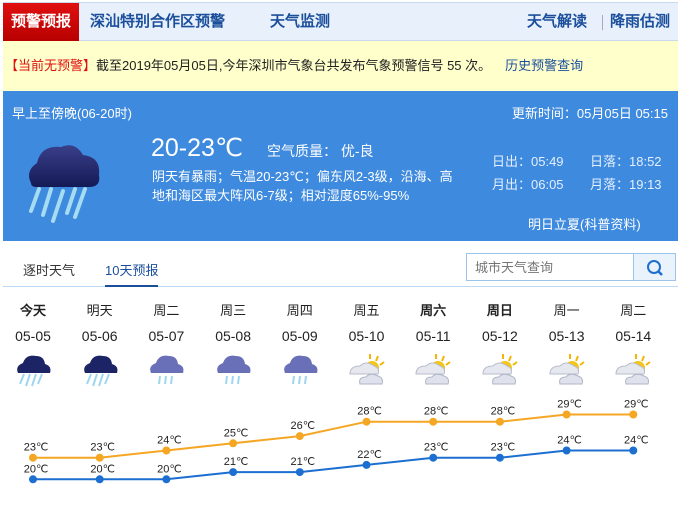 The image size is (678, 511). What do you see at coordinates (236, 433) in the screenshot?
I see `high-temp-label: 25℃` at bounding box center [236, 433].